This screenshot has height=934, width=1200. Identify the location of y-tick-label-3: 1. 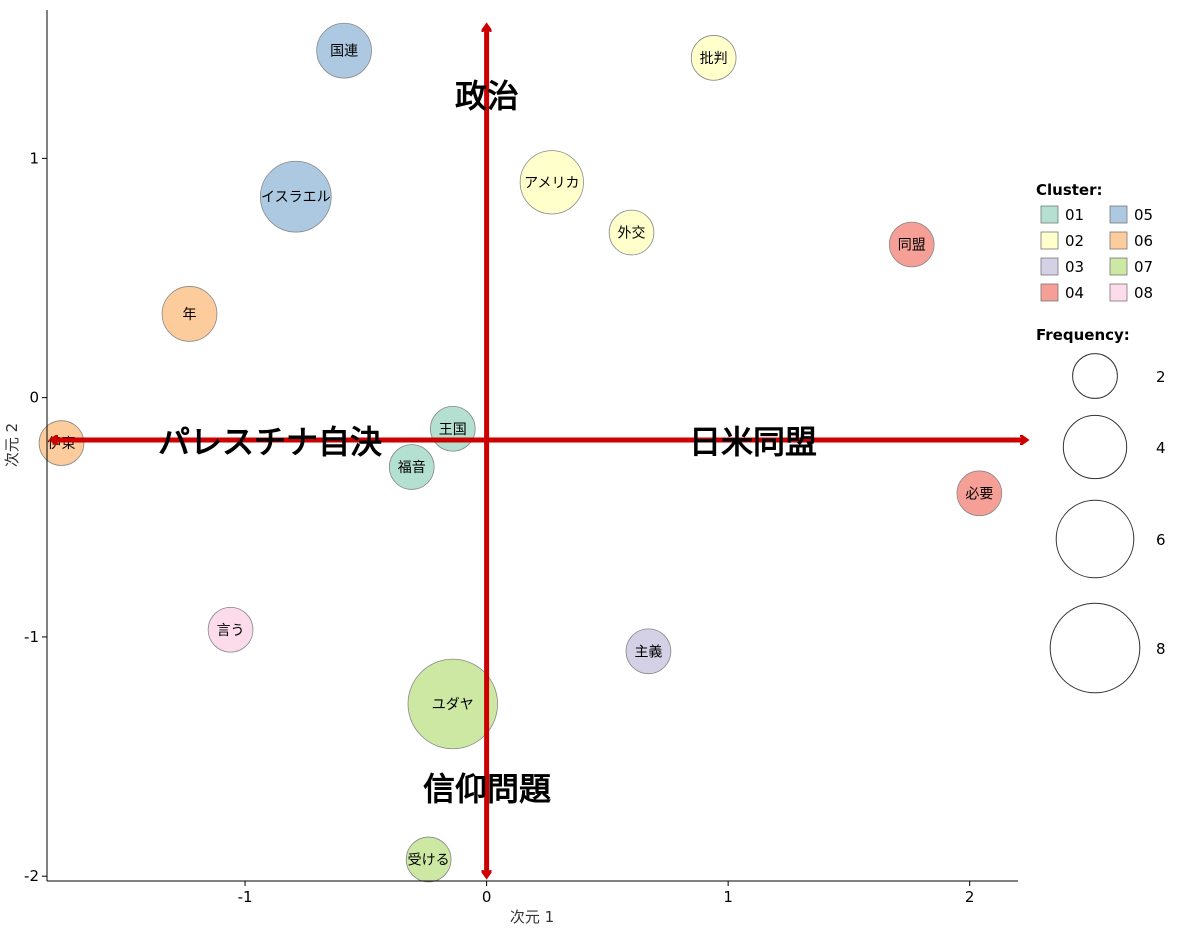
(34, 158).